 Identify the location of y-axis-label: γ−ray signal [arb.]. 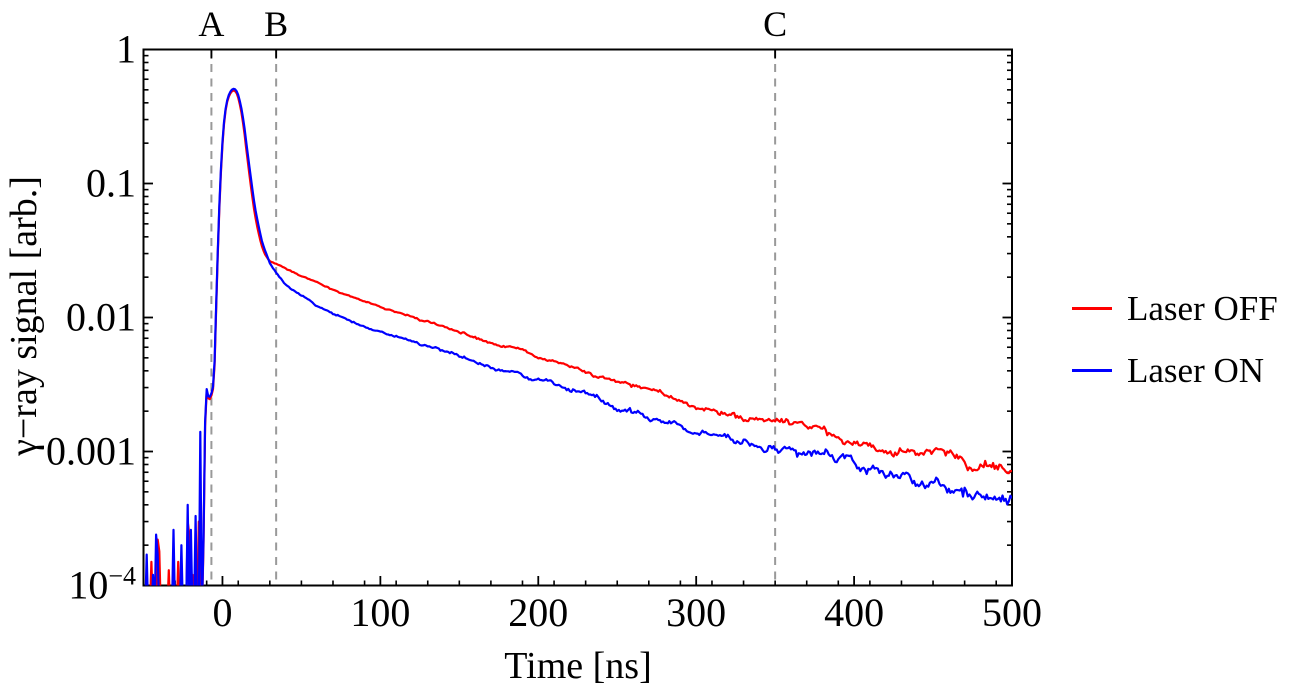
(24, 316).